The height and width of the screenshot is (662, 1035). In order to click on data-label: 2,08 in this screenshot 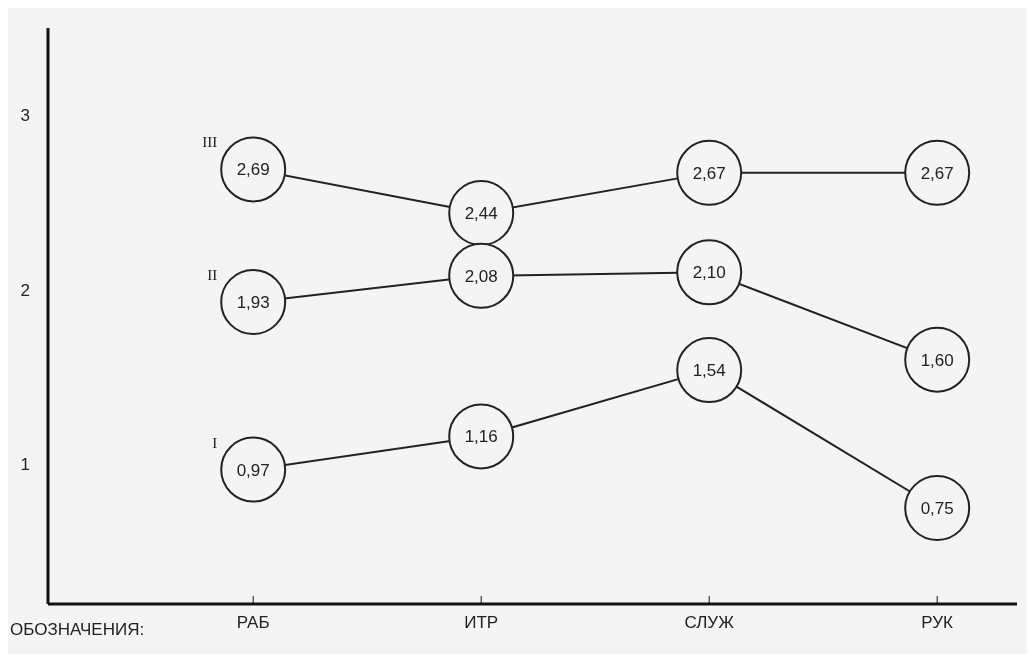, I will do `click(481, 276)`.